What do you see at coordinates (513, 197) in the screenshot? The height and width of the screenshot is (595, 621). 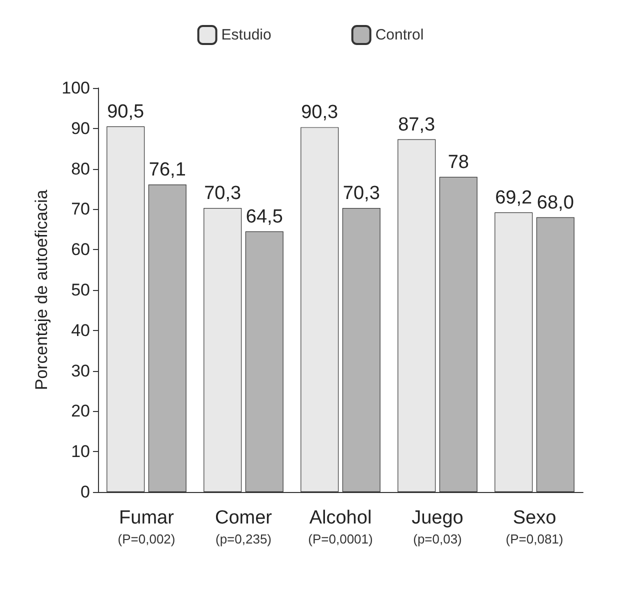 I see `data-label: 69,2` at bounding box center [513, 197].